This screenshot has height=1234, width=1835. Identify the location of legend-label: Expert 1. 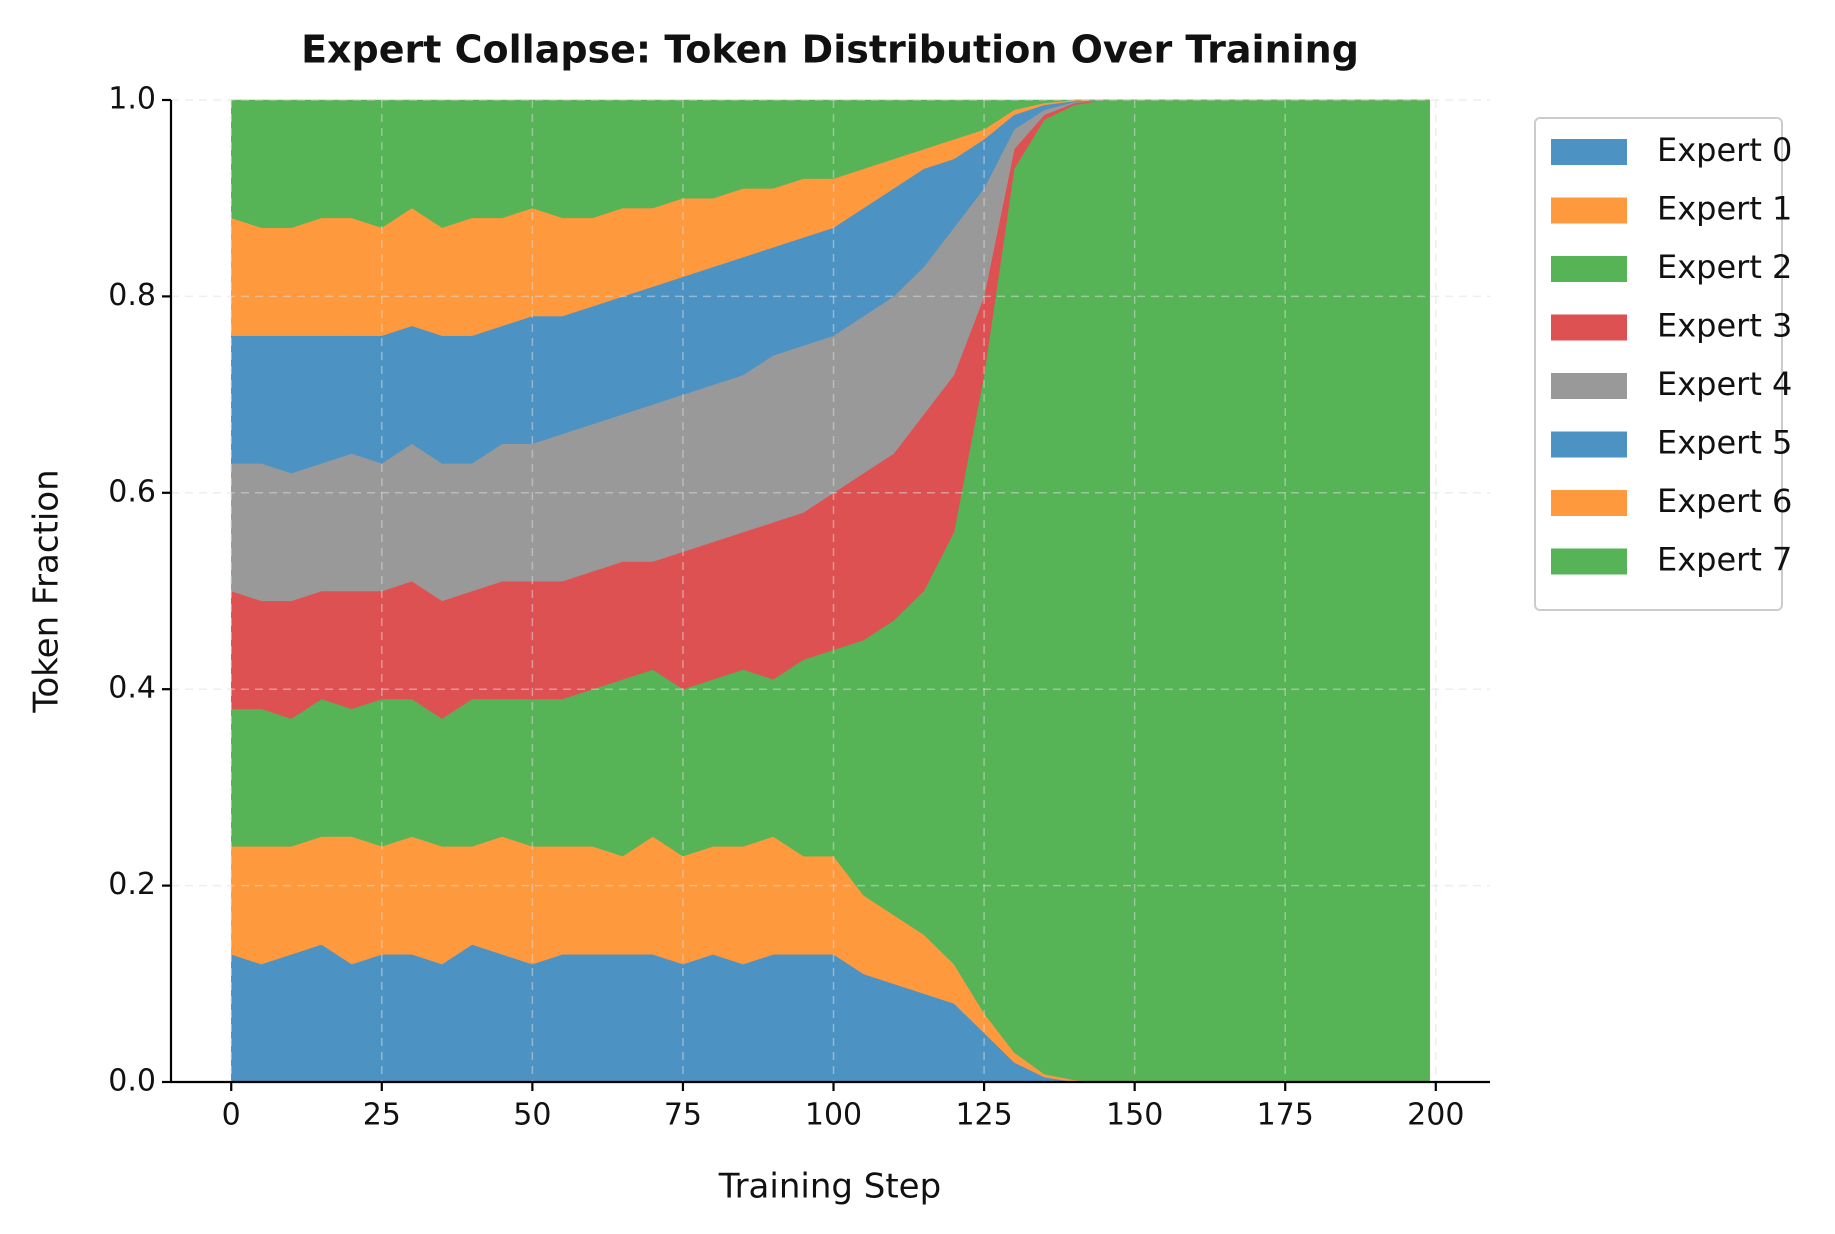
(1724, 209).